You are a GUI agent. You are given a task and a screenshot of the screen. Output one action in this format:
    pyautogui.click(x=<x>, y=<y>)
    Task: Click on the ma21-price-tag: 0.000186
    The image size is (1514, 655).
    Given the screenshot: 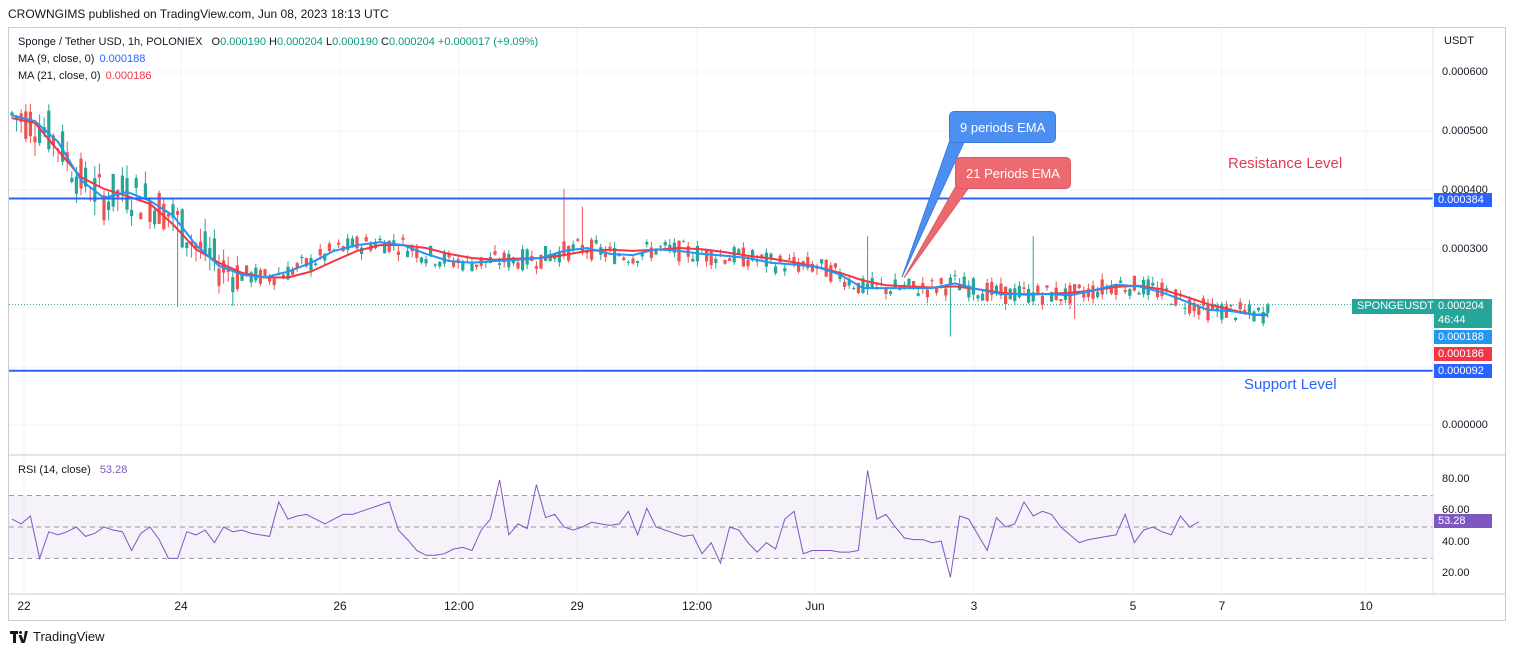 What is the action you would take?
    pyautogui.click(x=1463, y=354)
    